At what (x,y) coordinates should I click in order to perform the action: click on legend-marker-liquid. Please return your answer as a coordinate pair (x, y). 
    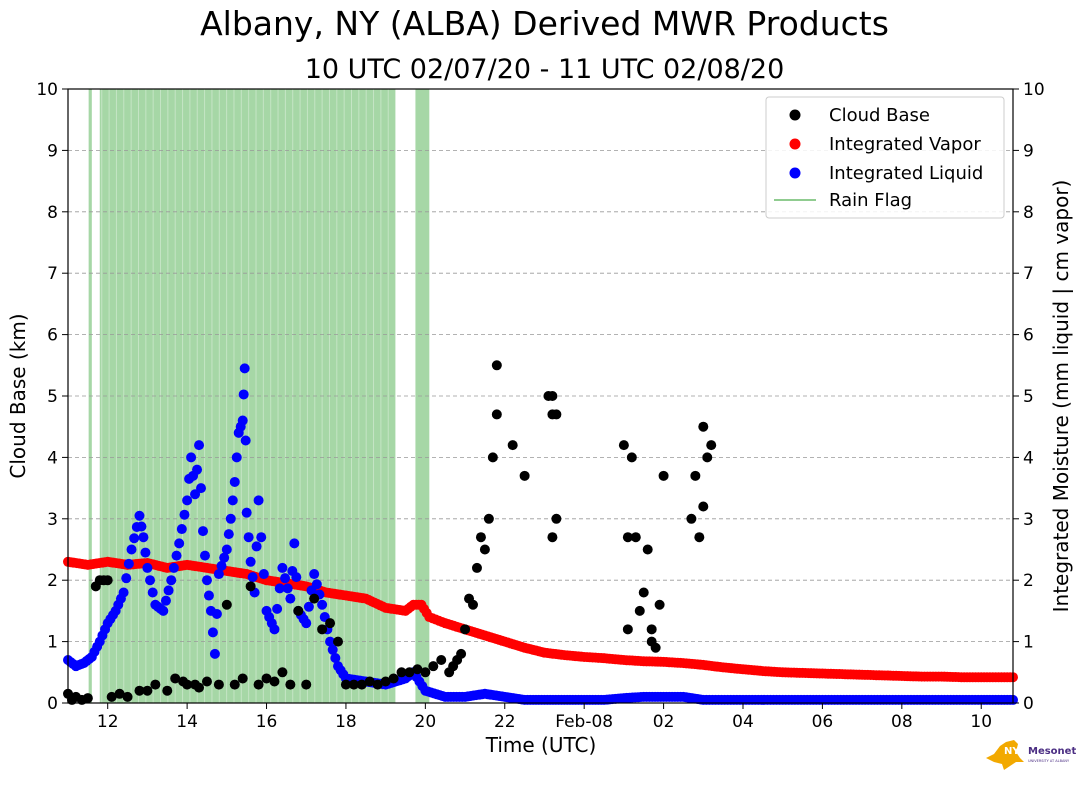
    Looking at the image, I should click on (795, 173).